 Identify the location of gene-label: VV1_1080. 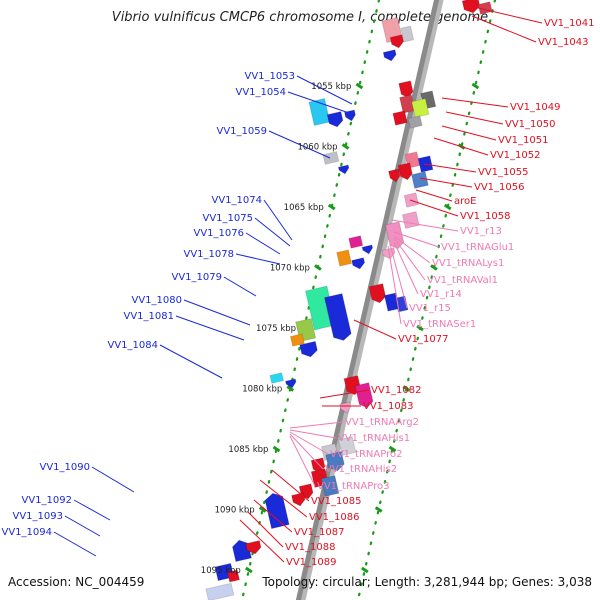
(157, 300).